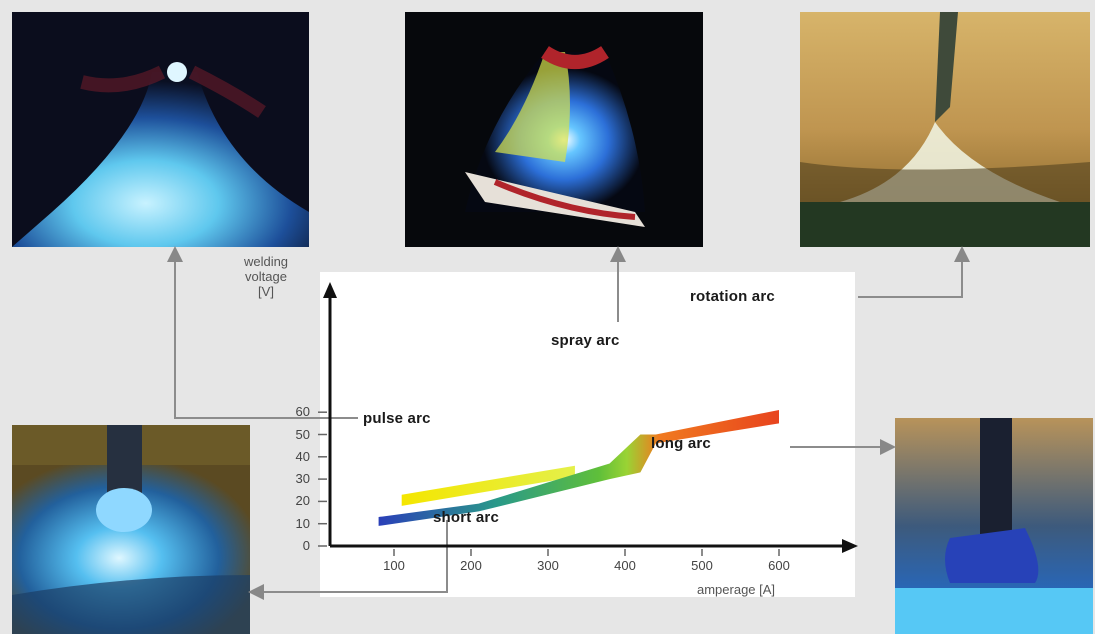 This screenshot has width=1095, height=634. Describe the element at coordinates (548, 565) in the screenshot. I see `x-tick-label: 300` at that location.